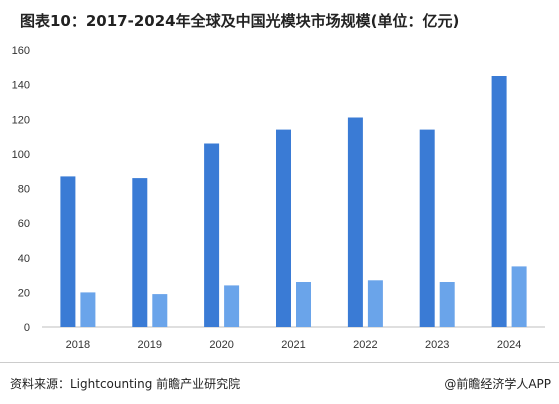 This screenshot has height=404, width=559. What do you see at coordinates (24, 190) in the screenshot?
I see `y-tick-label: 80` at bounding box center [24, 190].